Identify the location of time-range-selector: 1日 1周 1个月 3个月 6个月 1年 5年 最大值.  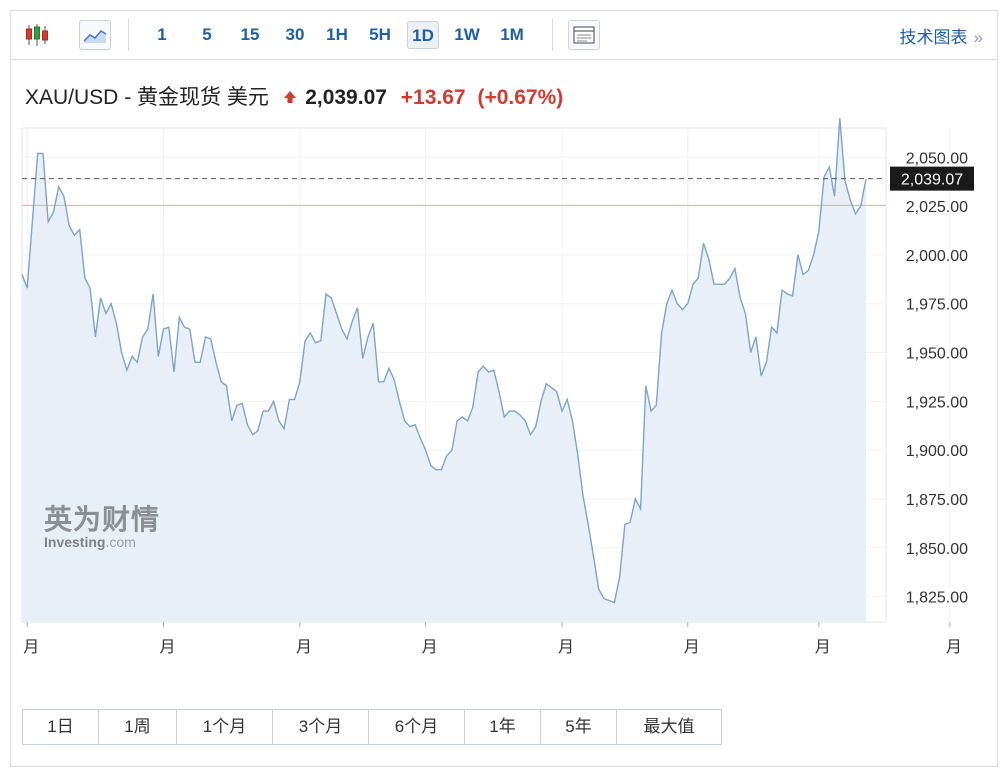
(372, 727).